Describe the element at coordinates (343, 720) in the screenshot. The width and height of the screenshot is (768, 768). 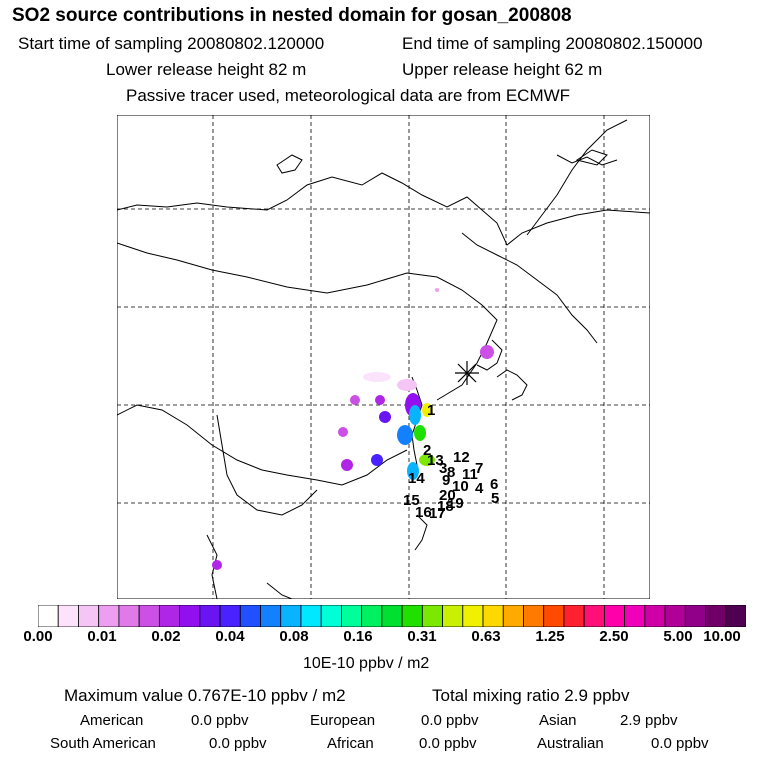
I see `region-name: European` at that location.